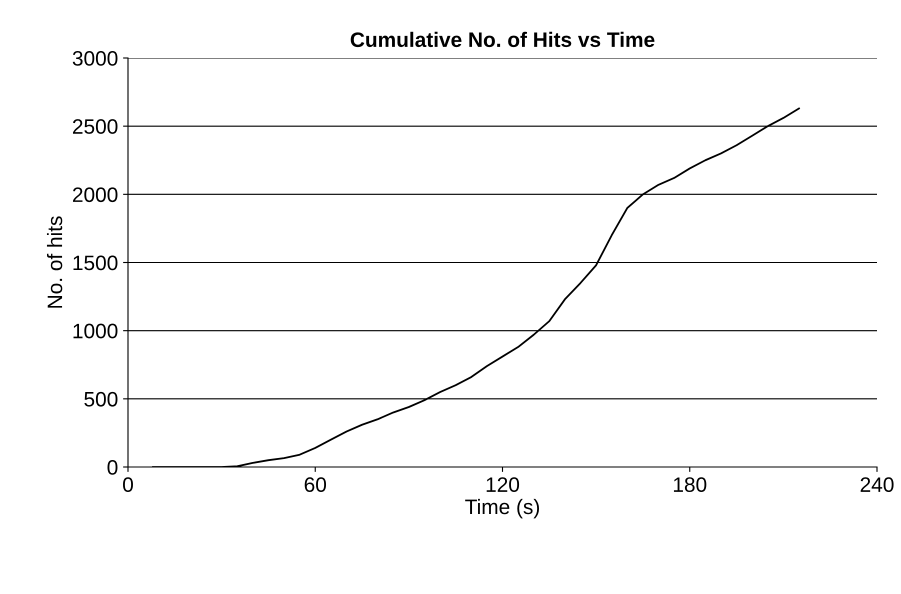 Image resolution: width=901 pixels, height=594 pixels. I want to click on y-axis-title: No. of hits, so click(54, 262).